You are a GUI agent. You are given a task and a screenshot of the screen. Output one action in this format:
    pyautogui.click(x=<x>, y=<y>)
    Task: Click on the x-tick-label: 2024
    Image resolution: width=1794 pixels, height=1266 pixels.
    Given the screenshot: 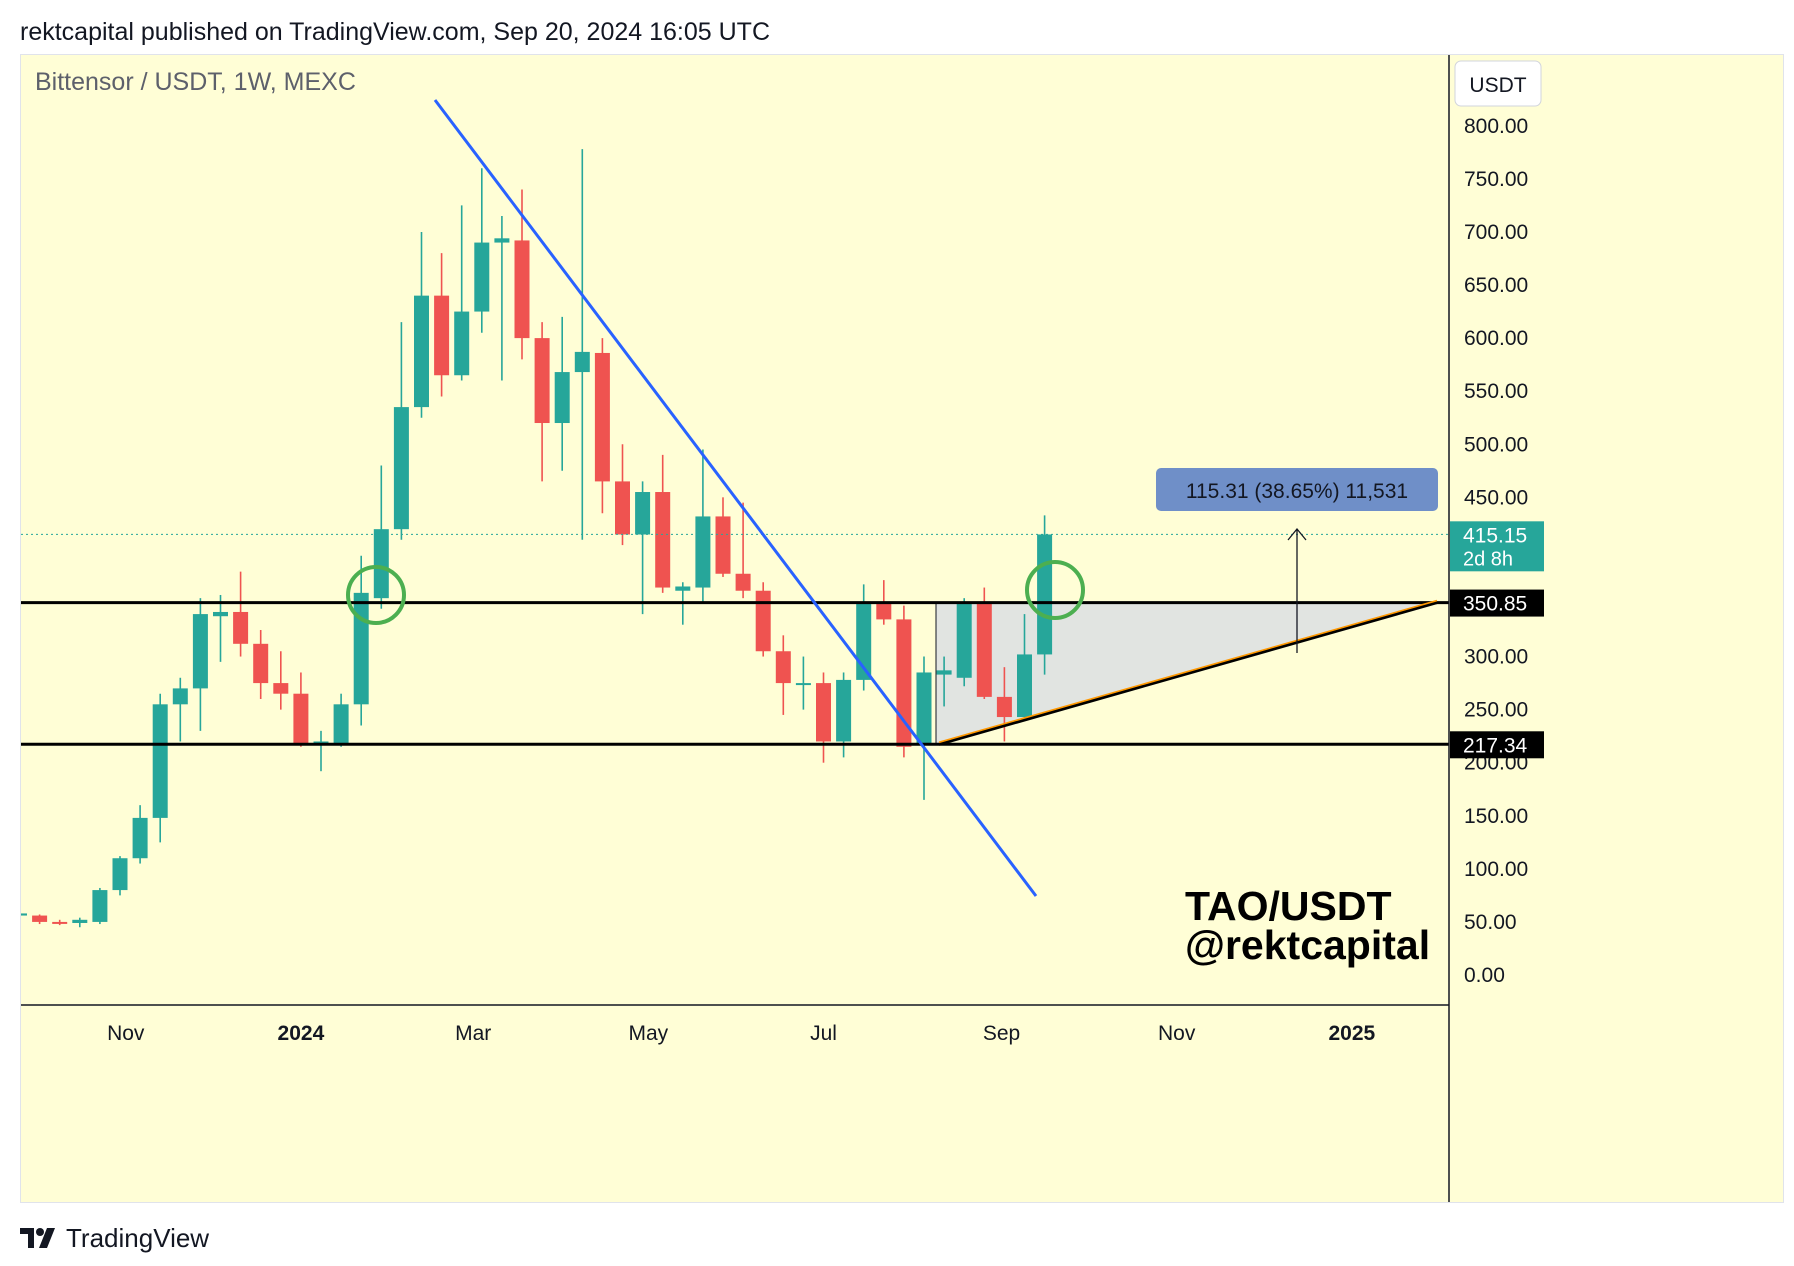 What is the action you would take?
    pyautogui.click(x=301, y=1033)
    